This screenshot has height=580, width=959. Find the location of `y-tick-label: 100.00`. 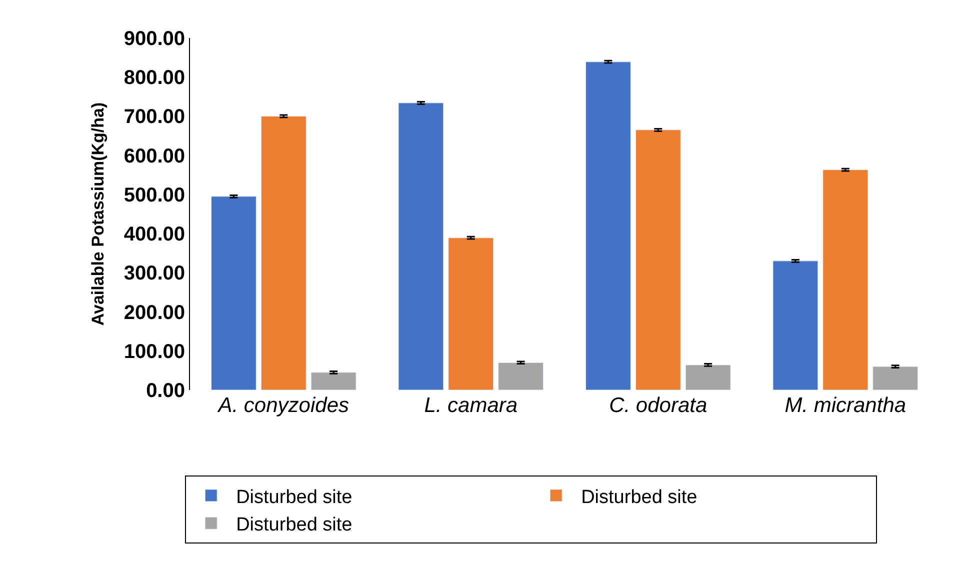

y-tick-label: 100.00 is located at coordinates (154, 351).